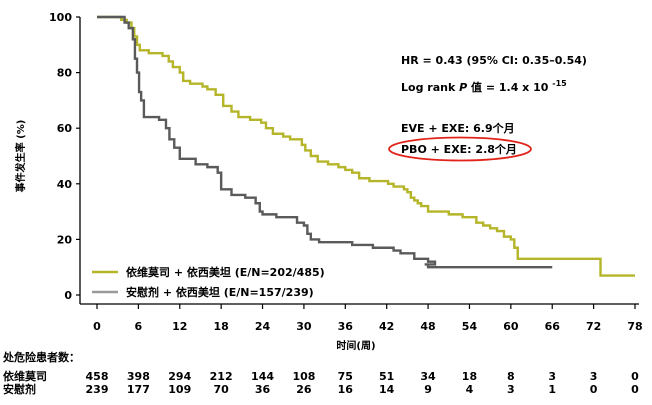 Image resolution: width=652 pixels, height=405 pixels. Describe the element at coordinates (387, 389) in the screenshot. I see `risk-cell: 14` at that location.